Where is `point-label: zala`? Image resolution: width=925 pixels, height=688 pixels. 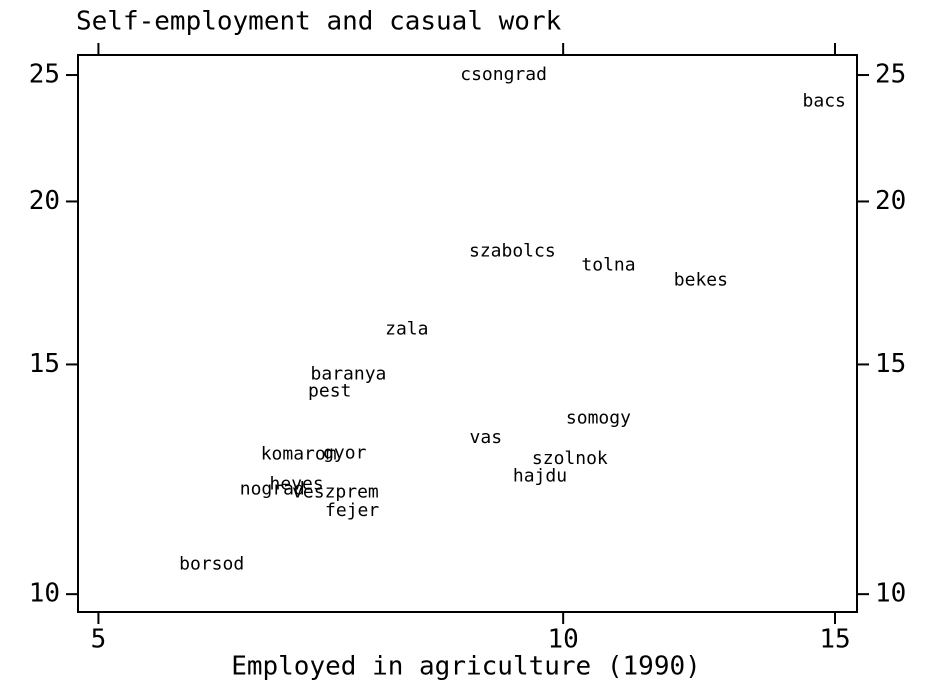
point-label: zala is located at coordinates (406, 328).